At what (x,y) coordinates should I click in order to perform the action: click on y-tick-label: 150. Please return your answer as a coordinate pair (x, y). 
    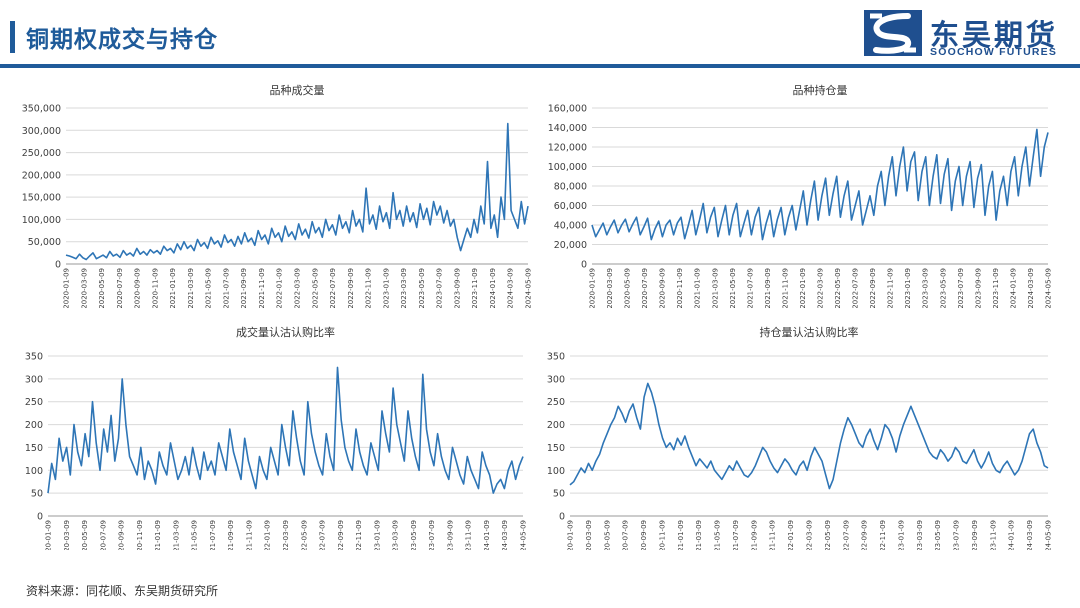
    Looking at the image, I should click on (34, 448).